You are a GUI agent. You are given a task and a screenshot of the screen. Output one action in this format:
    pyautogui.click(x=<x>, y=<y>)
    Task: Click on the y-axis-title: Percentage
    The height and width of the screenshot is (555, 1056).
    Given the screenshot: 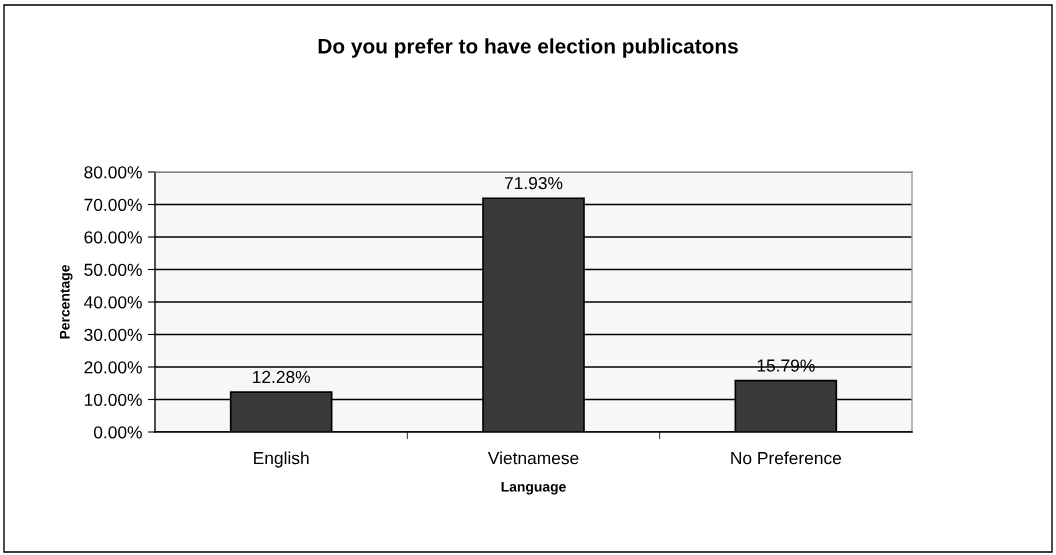 What is the action you would take?
    pyautogui.click(x=66, y=302)
    